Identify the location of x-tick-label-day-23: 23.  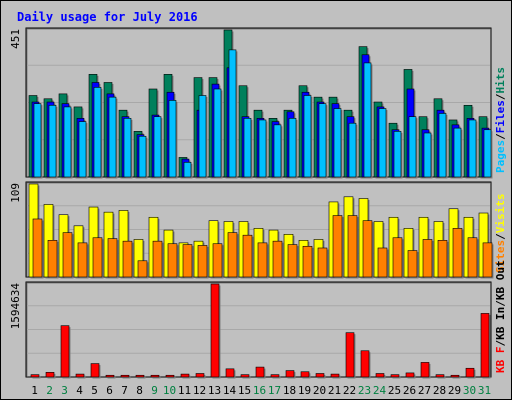
(364, 390).